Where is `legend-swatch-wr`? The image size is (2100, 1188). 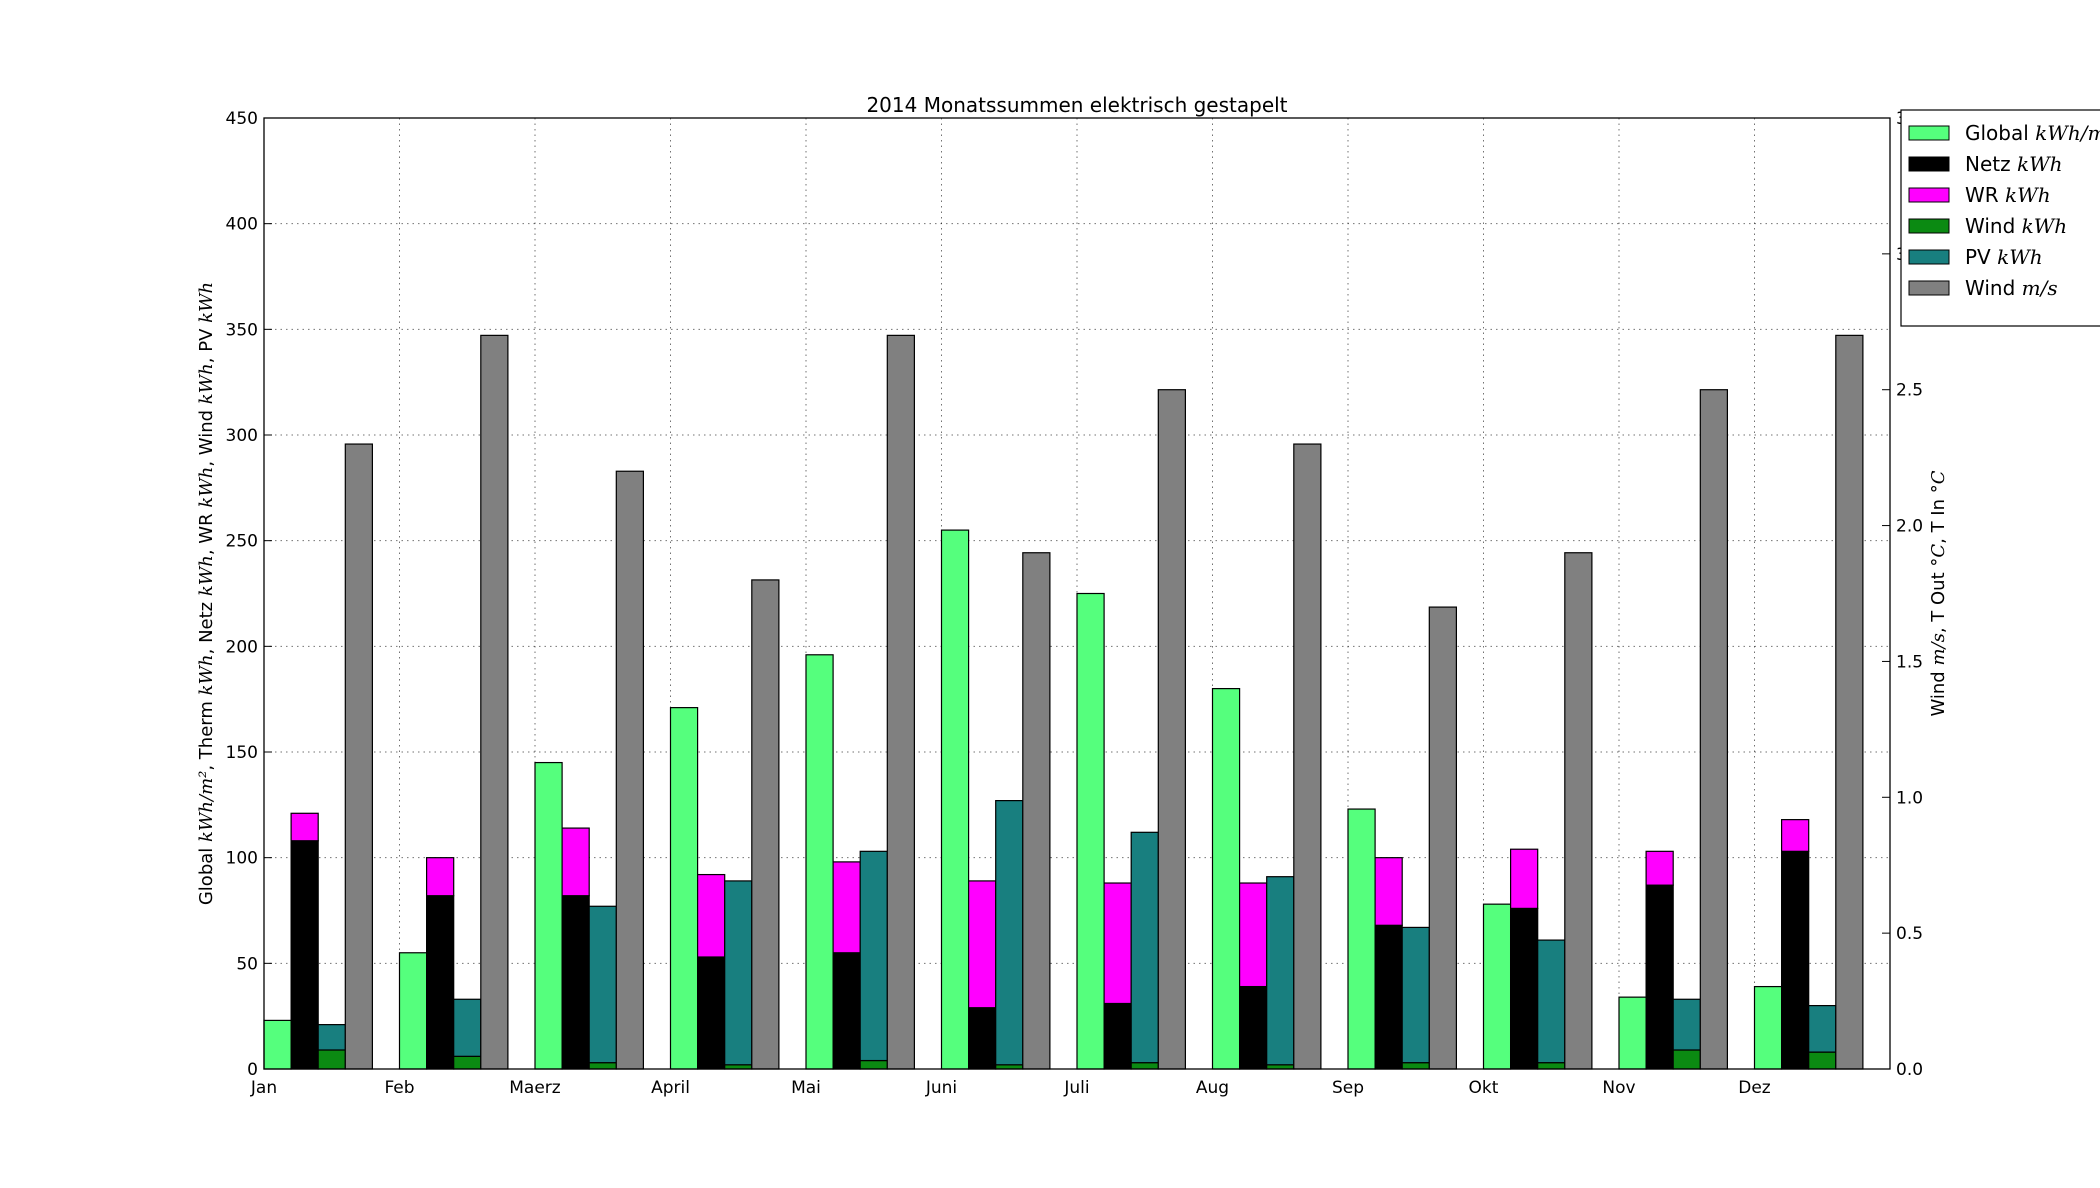
legend-swatch-wr is located at coordinates (1929, 195).